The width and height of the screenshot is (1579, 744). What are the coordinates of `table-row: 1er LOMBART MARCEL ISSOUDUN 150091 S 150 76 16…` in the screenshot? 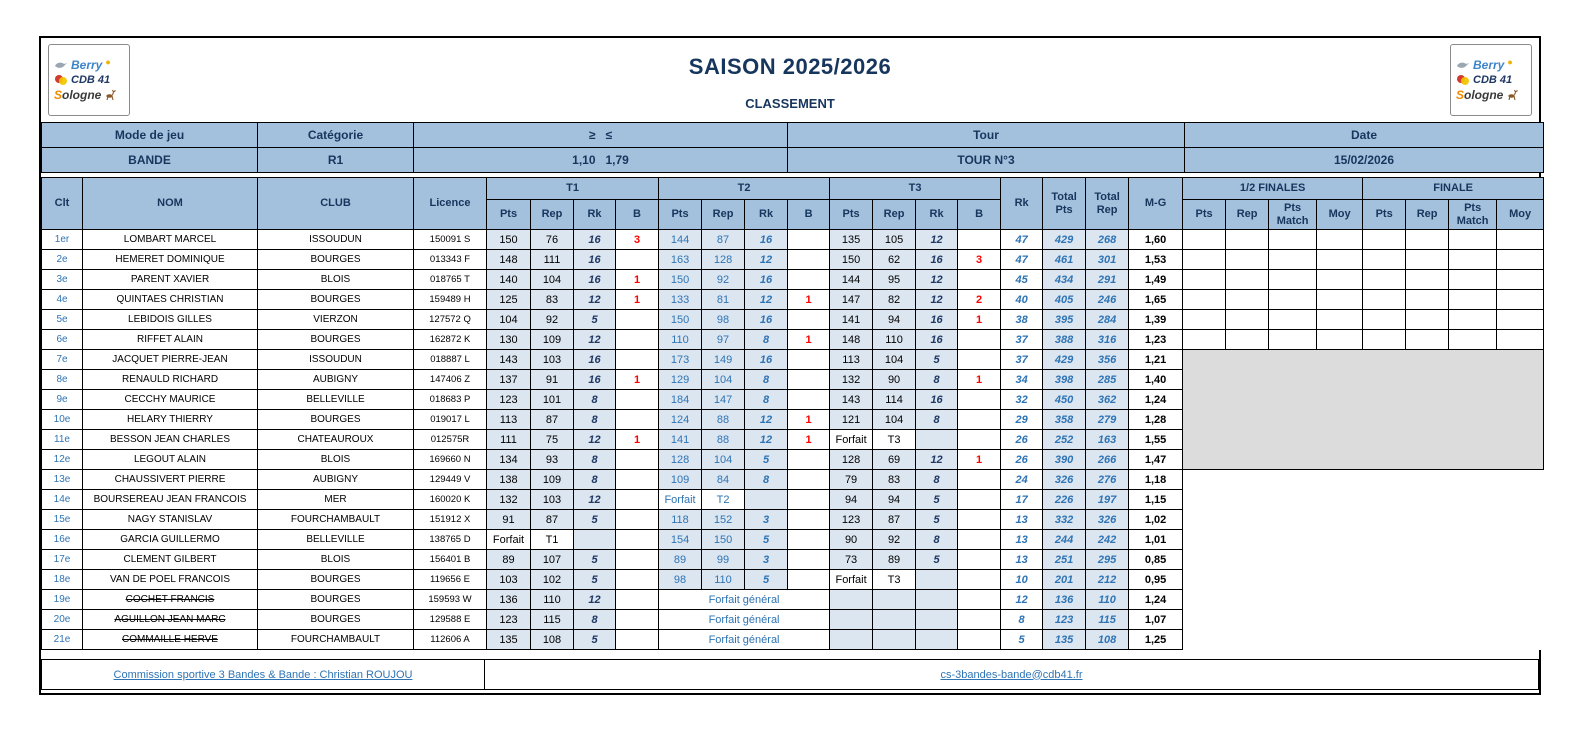 It's located at (793, 239).